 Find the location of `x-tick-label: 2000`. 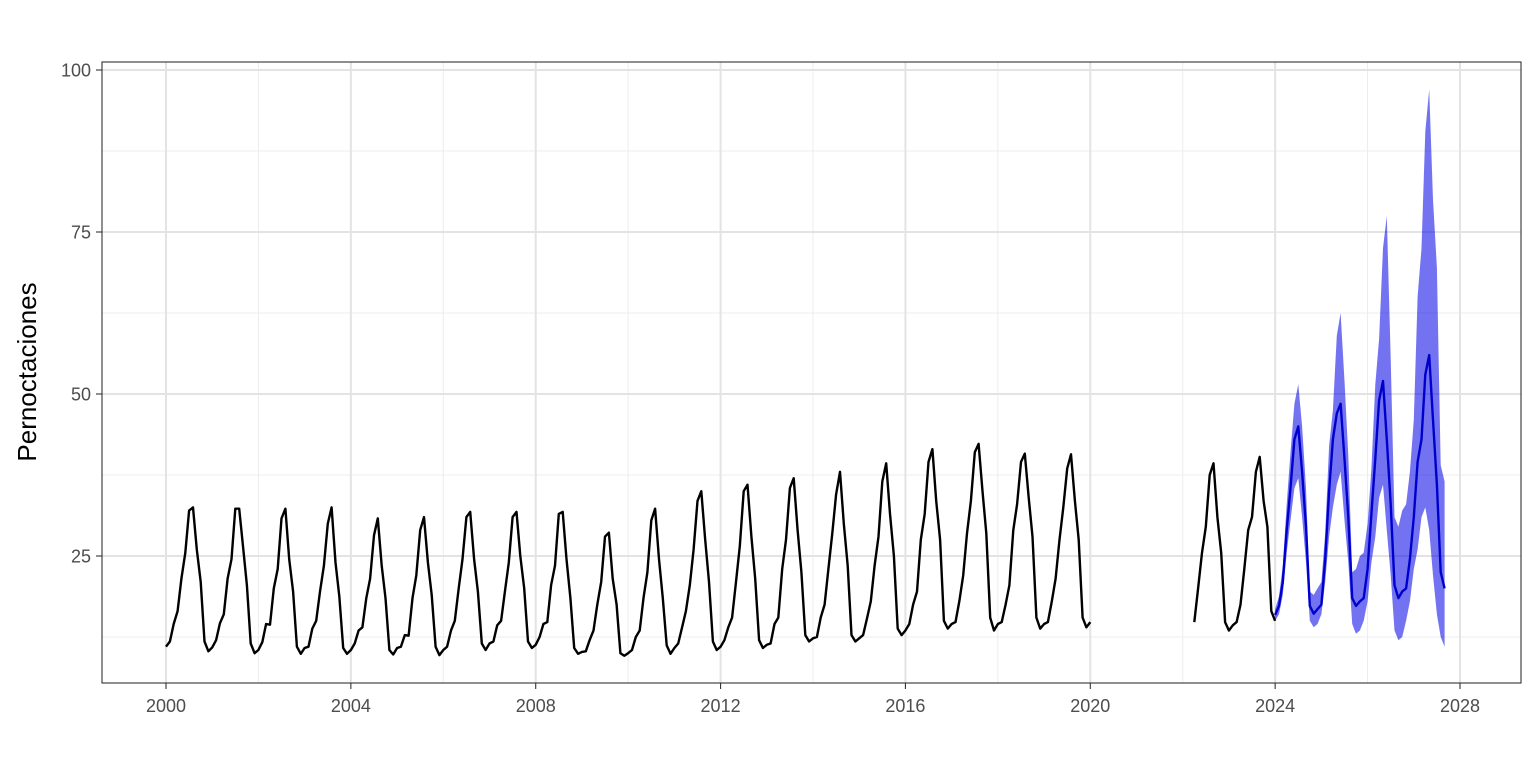

x-tick-label: 2000 is located at coordinates (166, 706).